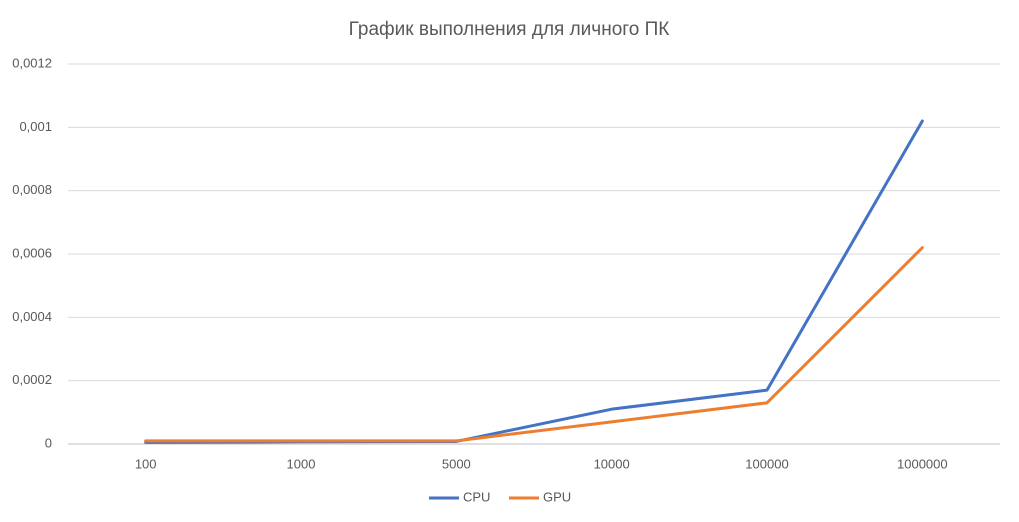 The height and width of the screenshot is (522, 1019). Describe the element at coordinates (32, 189) in the screenshot. I see `y-tick-label: 0,0008` at that location.